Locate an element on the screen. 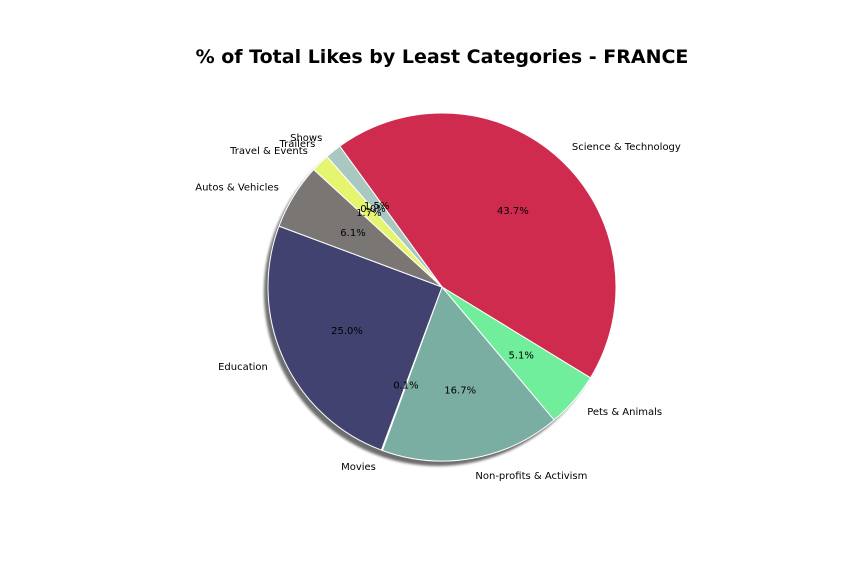 The height and width of the screenshot is (576, 864). slice-label-education: Education is located at coordinates (243, 367).